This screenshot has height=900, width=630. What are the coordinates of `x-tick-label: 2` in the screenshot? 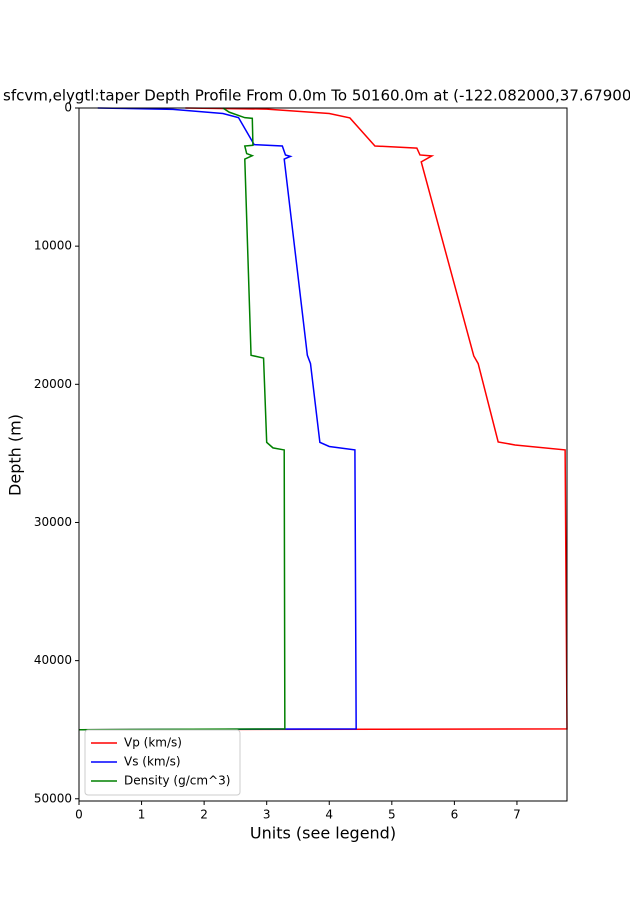 It's located at (204, 815).